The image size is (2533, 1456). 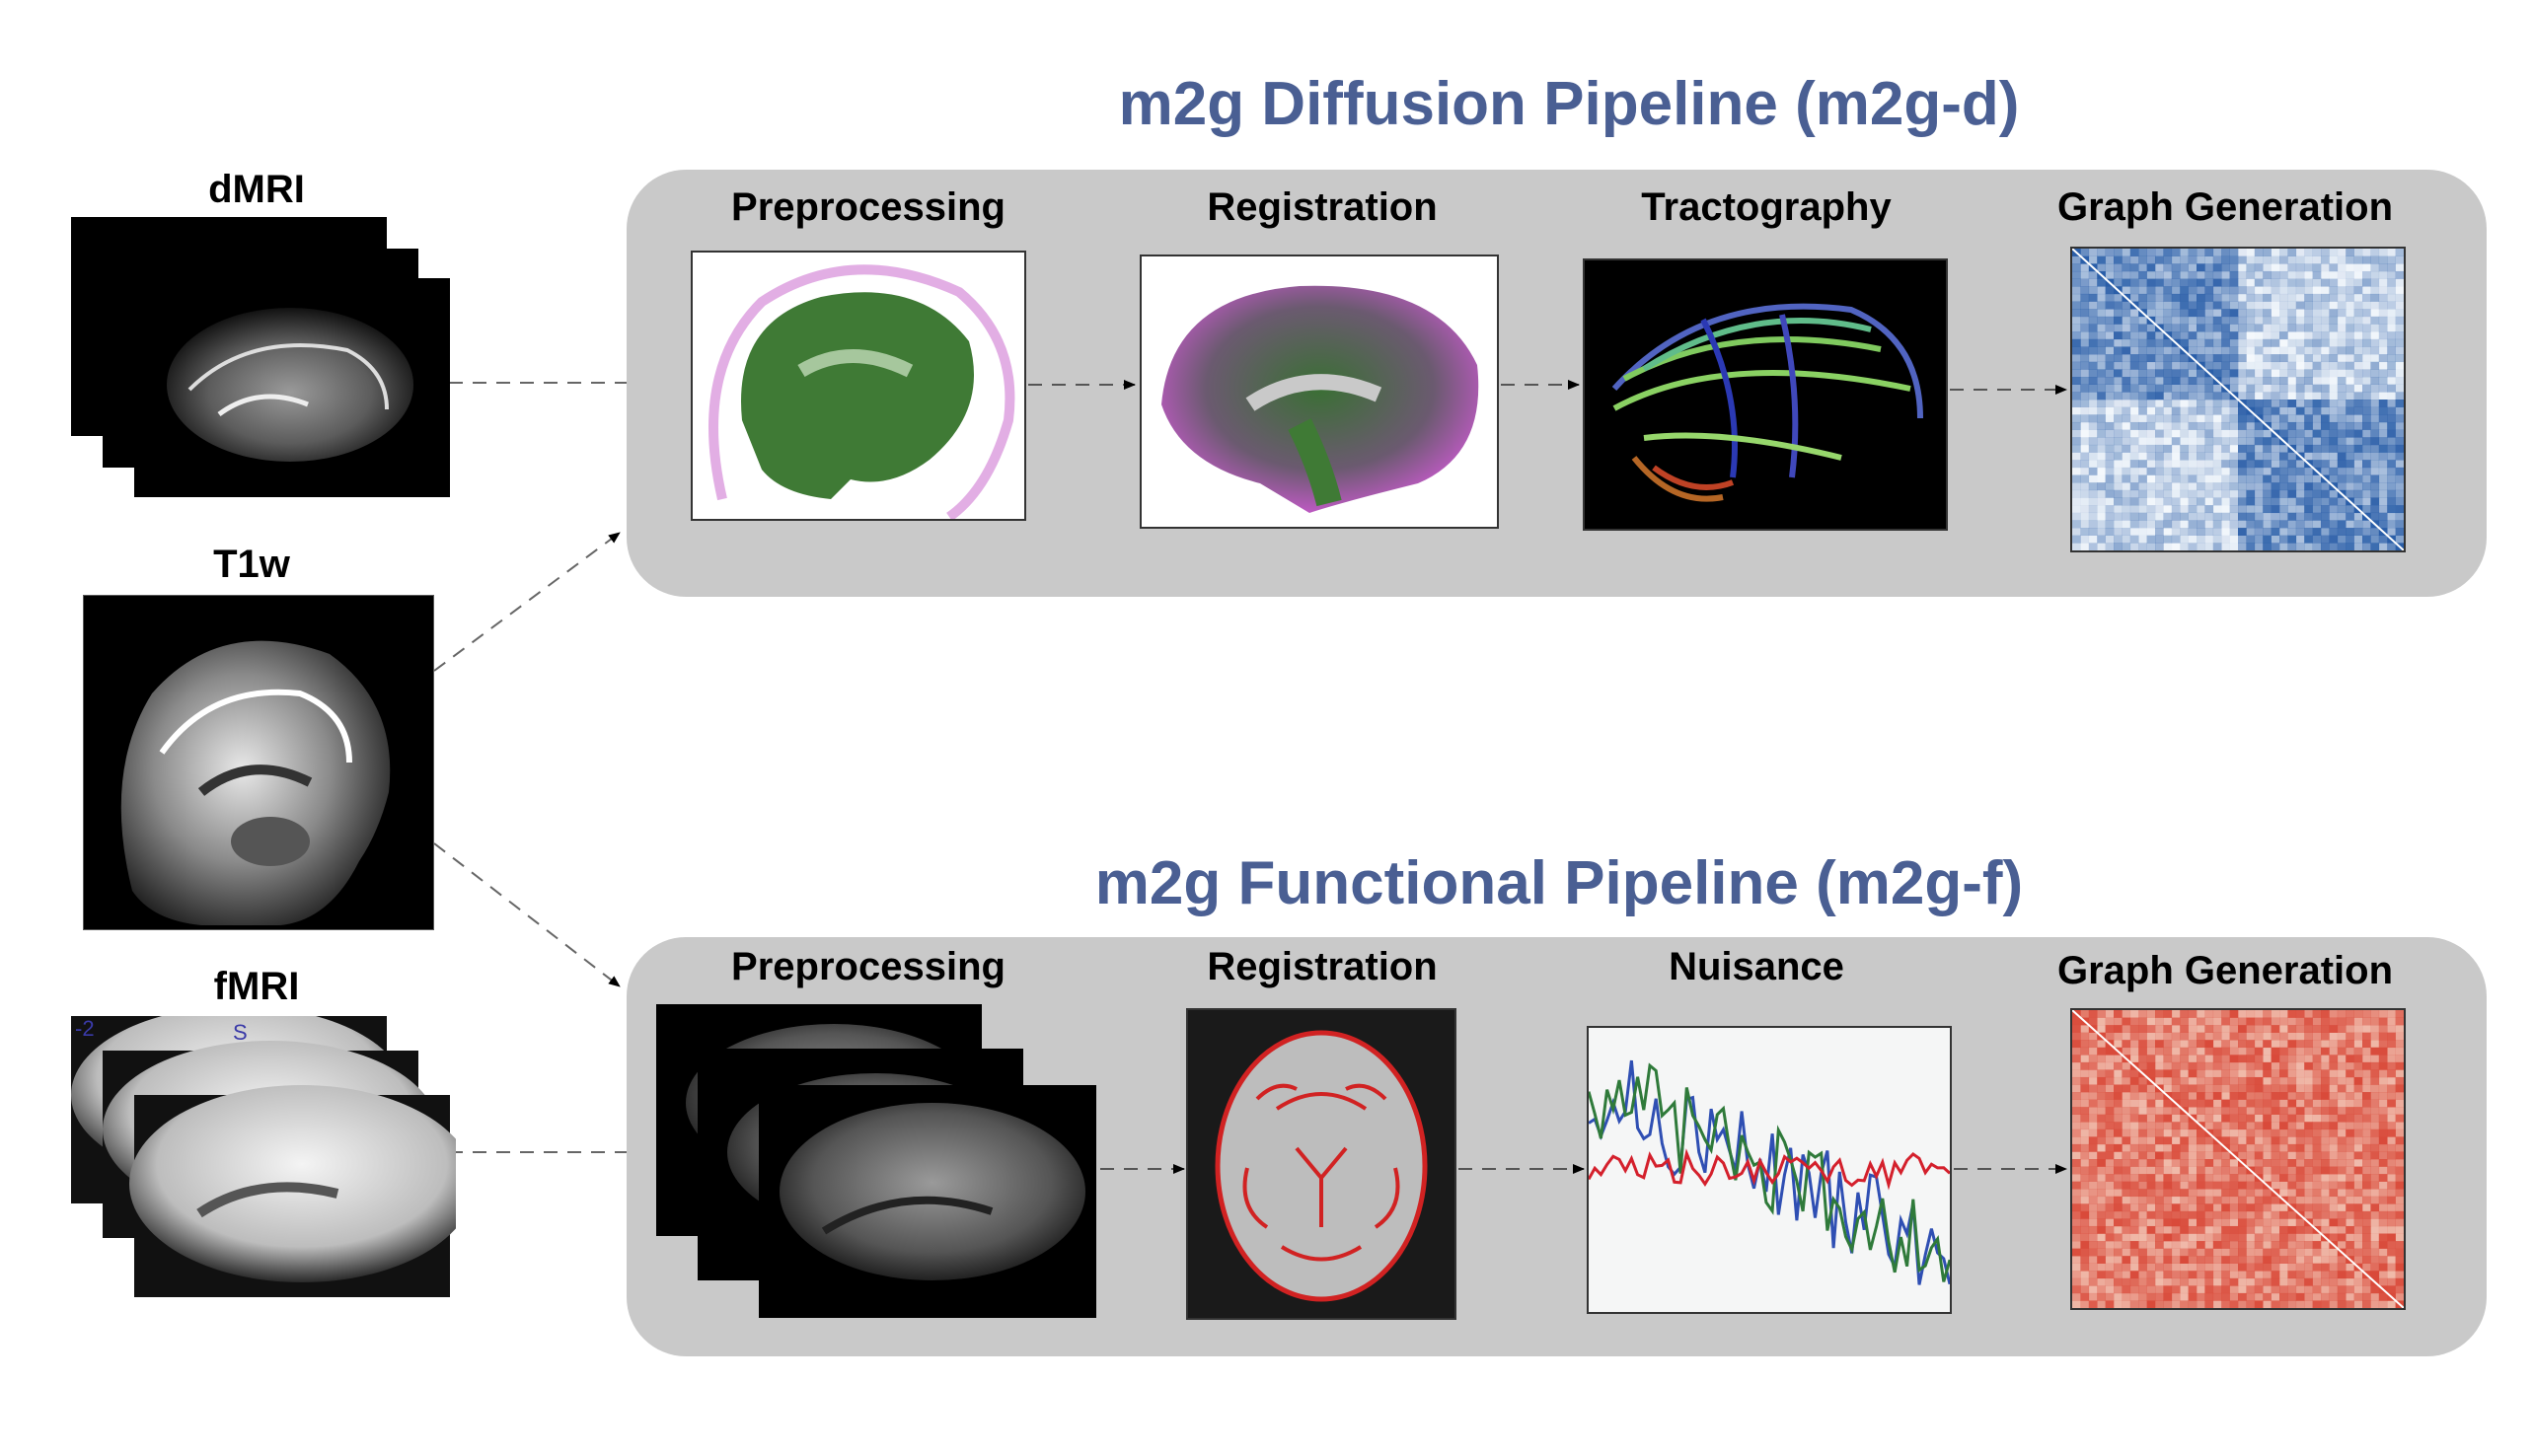 What do you see at coordinates (1765, 394) in the screenshot?
I see `diffusion-tractography-image` at bounding box center [1765, 394].